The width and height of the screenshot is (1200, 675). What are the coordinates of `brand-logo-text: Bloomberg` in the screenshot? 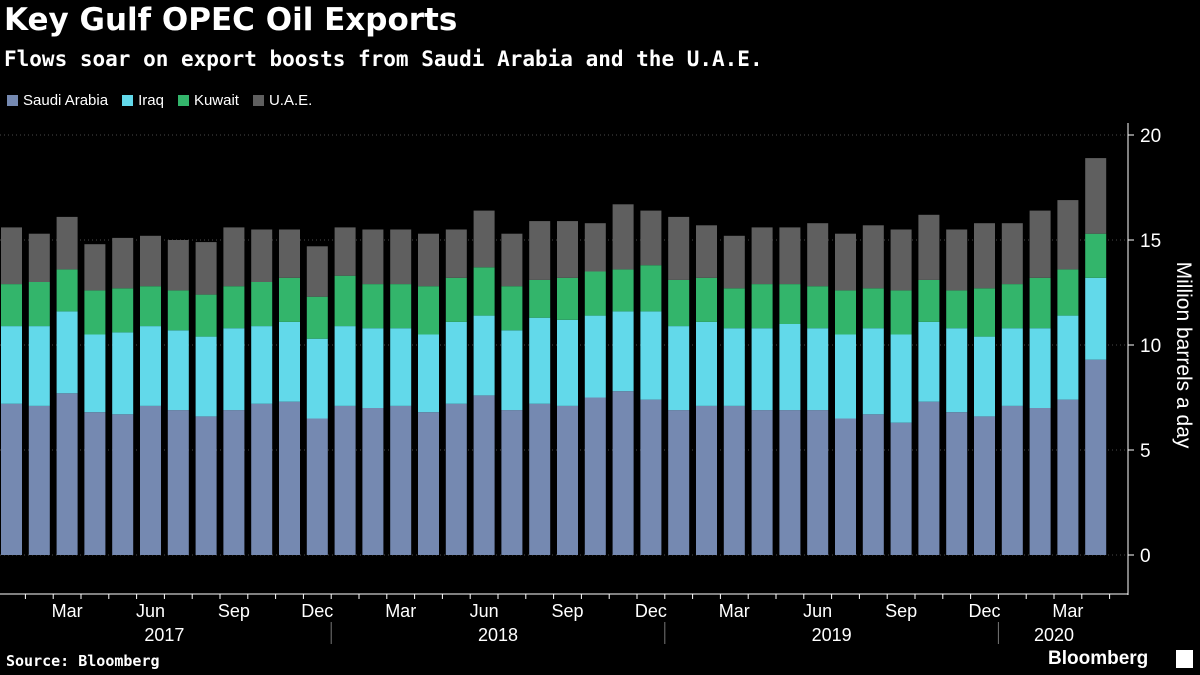 It's located at (1098, 658).